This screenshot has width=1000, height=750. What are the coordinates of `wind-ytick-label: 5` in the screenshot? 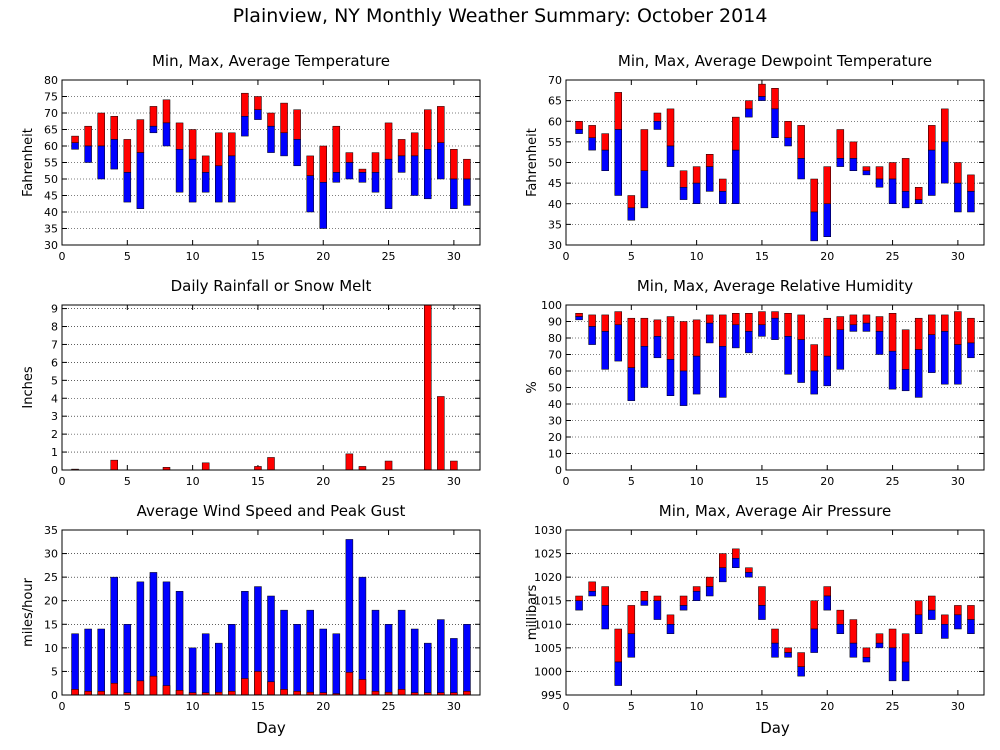 It's located at (54, 671).